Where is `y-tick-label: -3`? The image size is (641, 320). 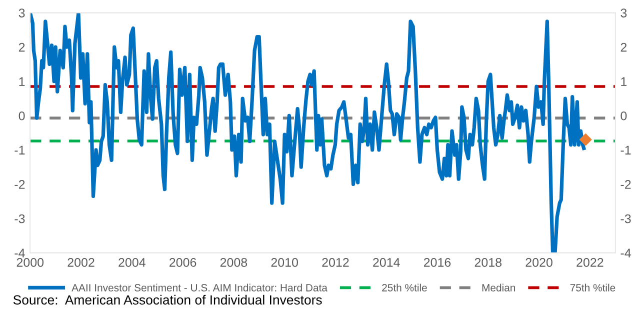
y-tick-label: -3 is located at coordinates (19, 219).